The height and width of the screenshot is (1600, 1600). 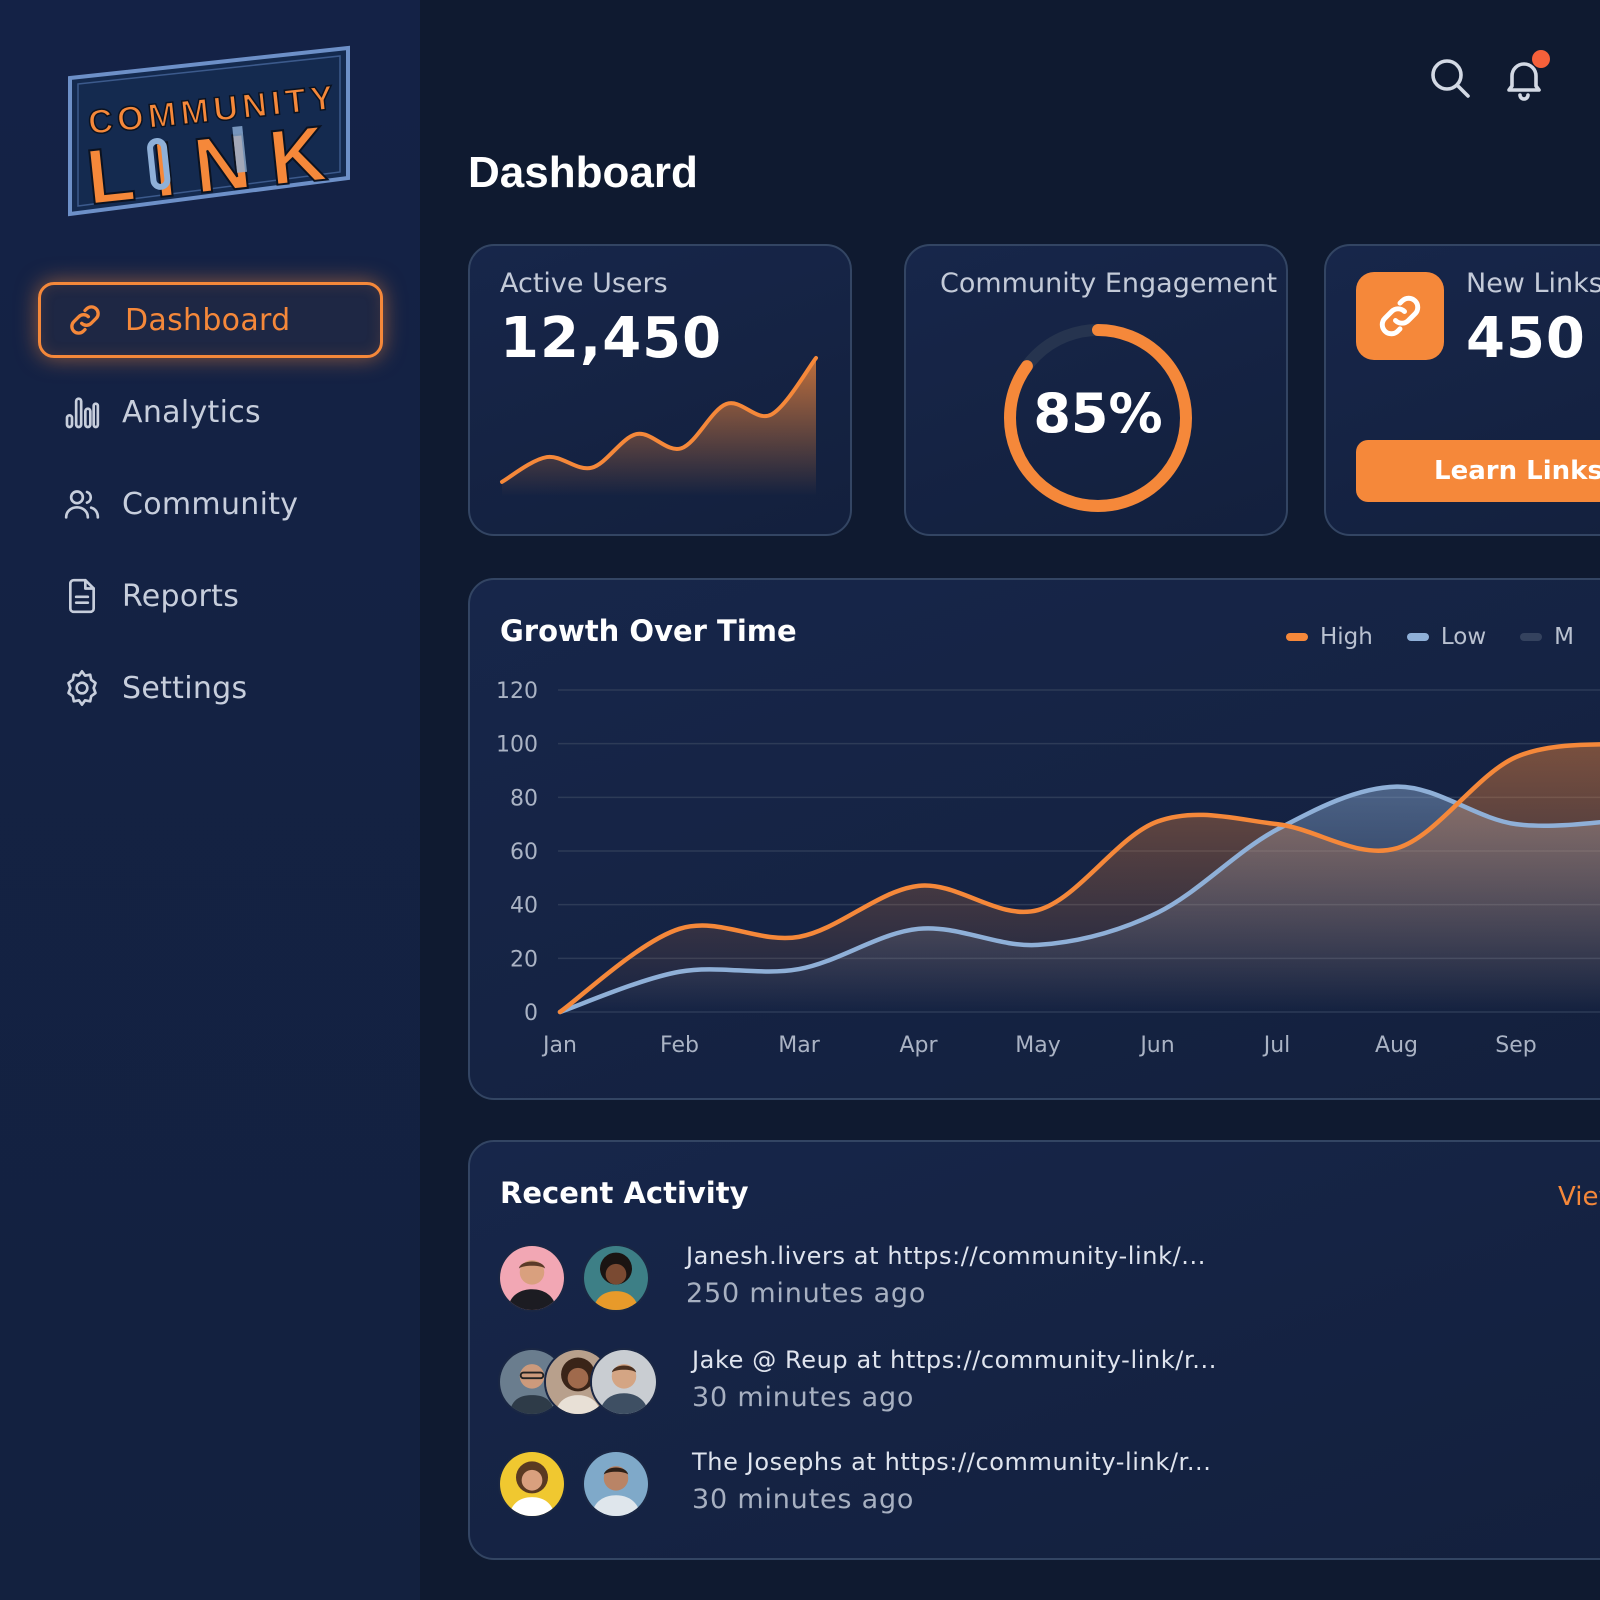 I want to click on nav-item-dashboard: Dashboard, so click(x=210, y=320).